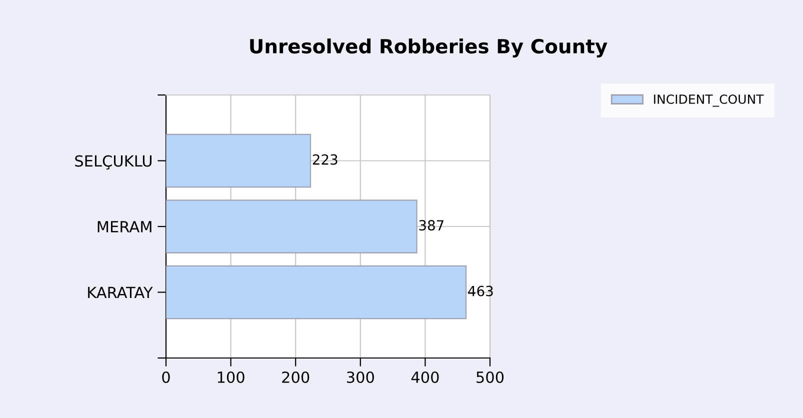 This screenshot has height=418, width=803. Describe the element at coordinates (166, 377) in the screenshot. I see `x-tick-label: 0` at that location.